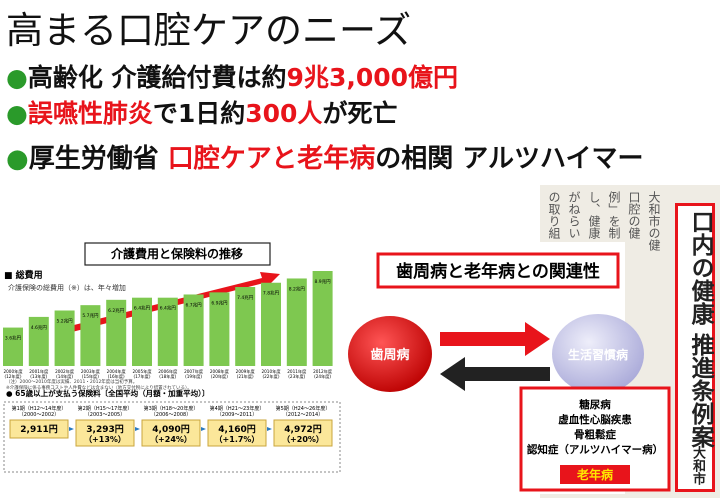 The image size is (720, 498). I want to click on year-label: 2002年度, so click(65, 371).